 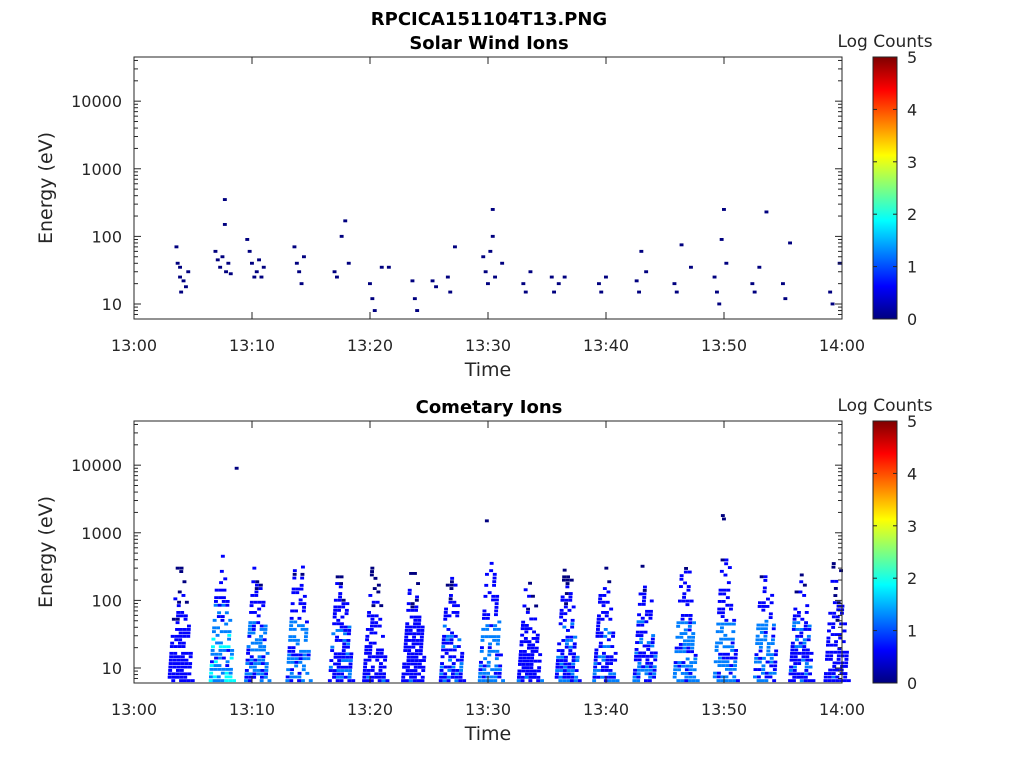 I want to click on y-axis-label: Energy (eV), so click(x=46, y=552).